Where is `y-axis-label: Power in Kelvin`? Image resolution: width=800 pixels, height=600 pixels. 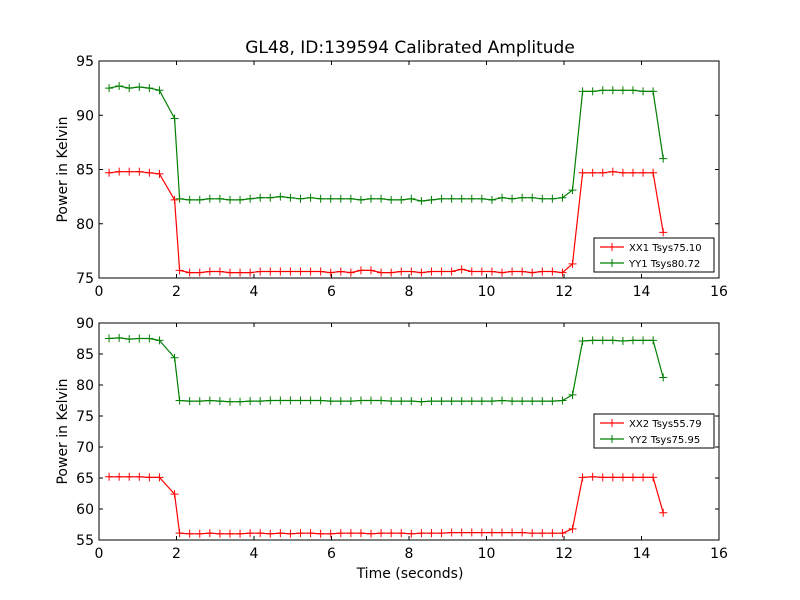 y-axis-label: Power in Kelvin is located at coordinates (63, 169).